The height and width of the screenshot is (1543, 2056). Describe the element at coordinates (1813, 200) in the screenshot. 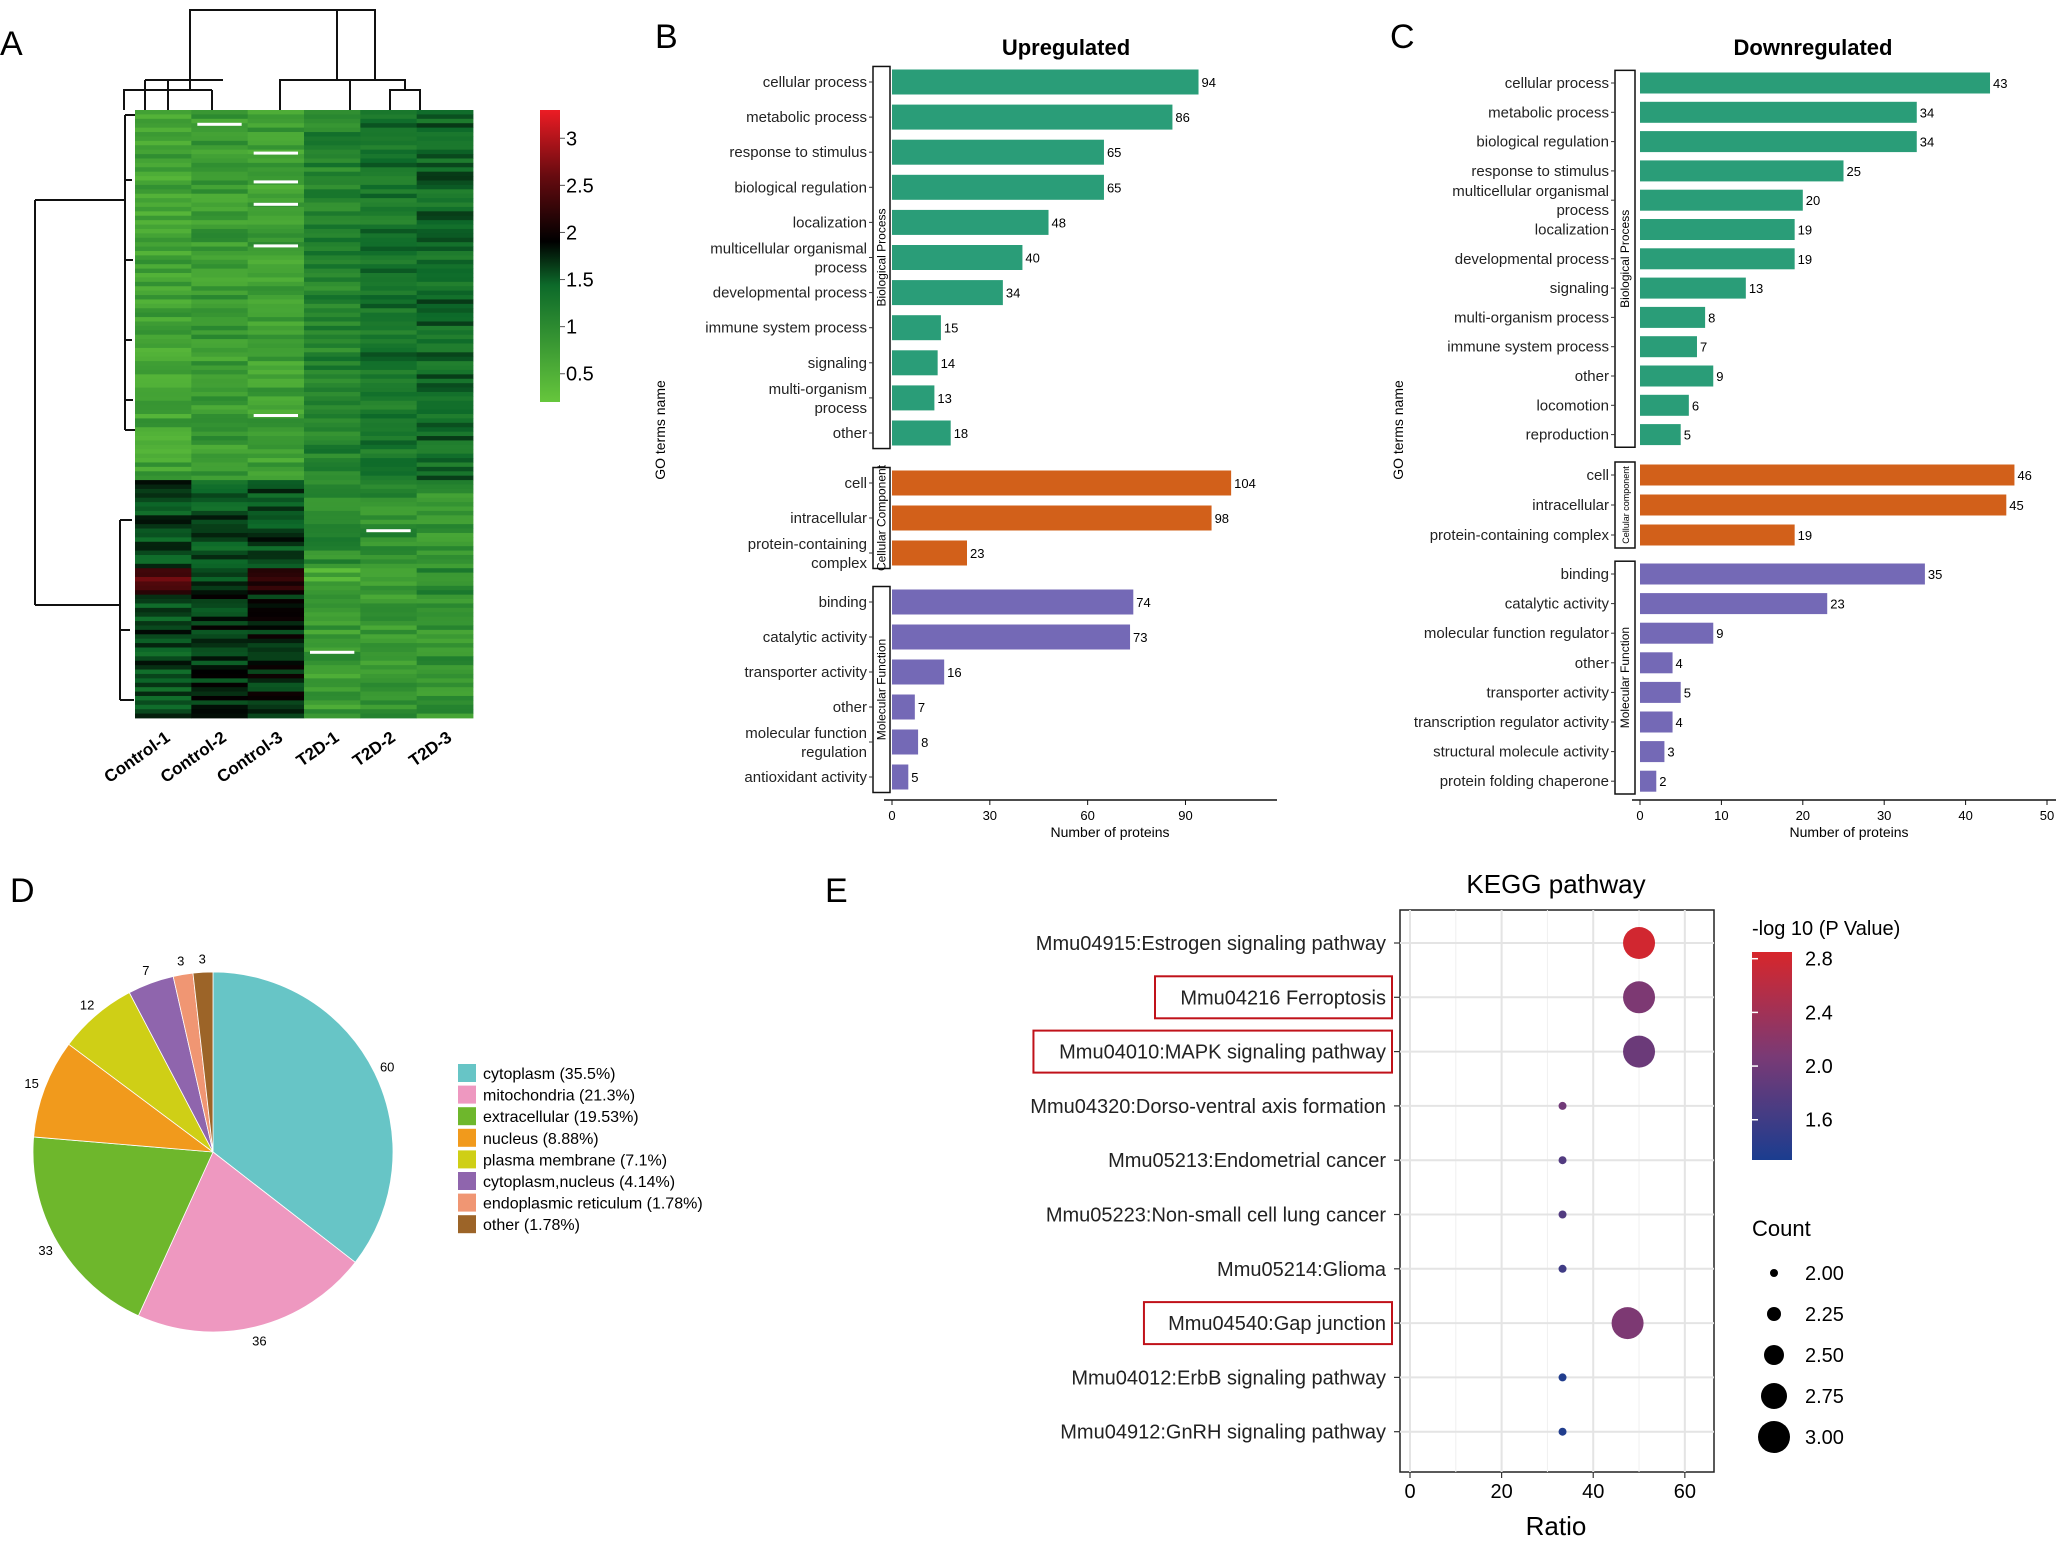

I see `bar-value-label: 20` at that location.